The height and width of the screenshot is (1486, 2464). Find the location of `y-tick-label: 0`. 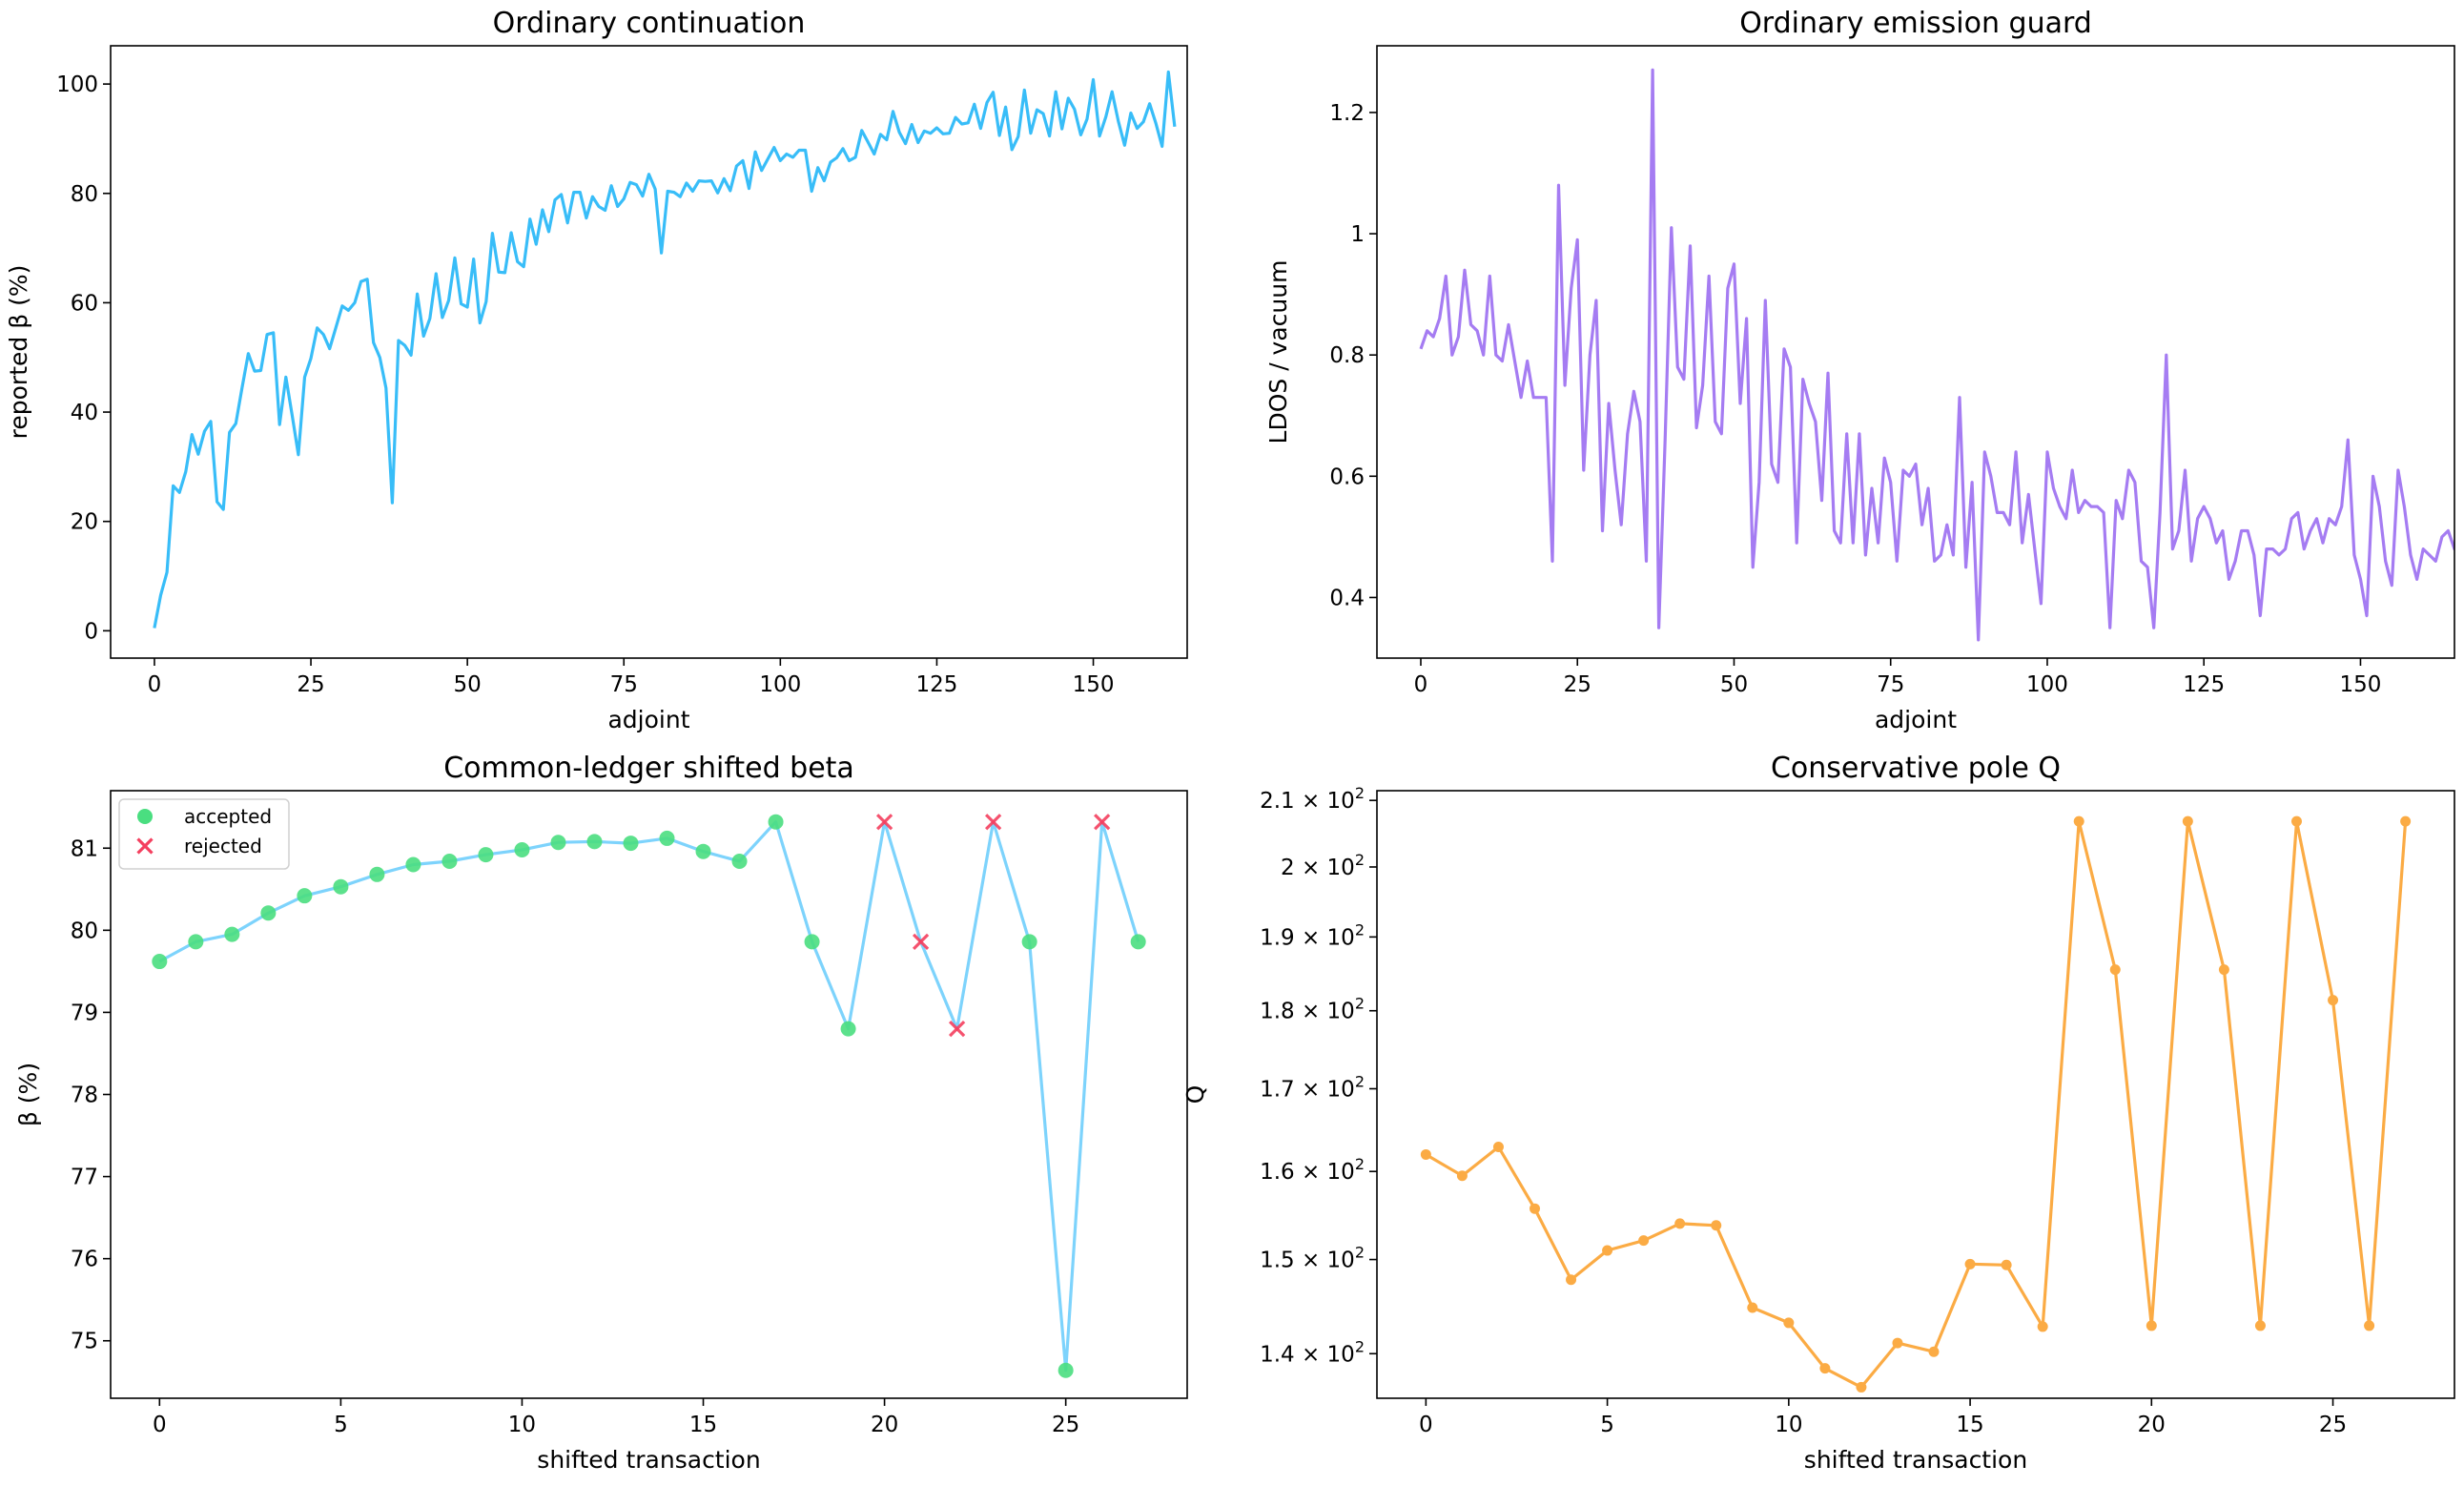

y-tick-label: 0 is located at coordinates (91, 631).